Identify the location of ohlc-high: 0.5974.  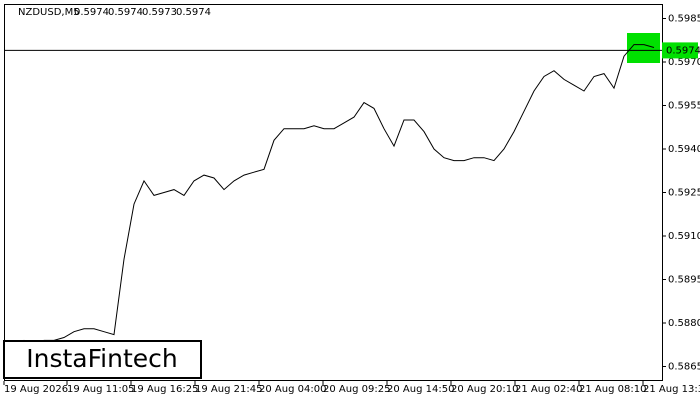
(125, 12).